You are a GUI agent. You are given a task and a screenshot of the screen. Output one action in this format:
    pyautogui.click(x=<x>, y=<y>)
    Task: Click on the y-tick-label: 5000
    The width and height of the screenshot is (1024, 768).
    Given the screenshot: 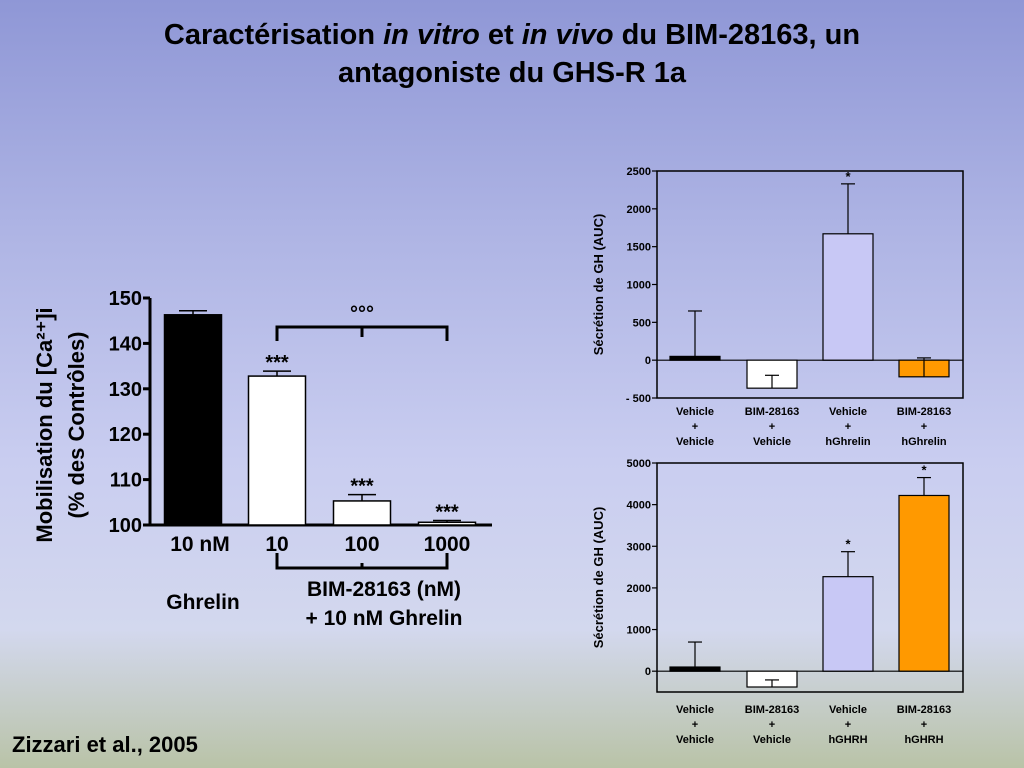 What is the action you would take?
    pyautogui.click(x=639, y=464)
    